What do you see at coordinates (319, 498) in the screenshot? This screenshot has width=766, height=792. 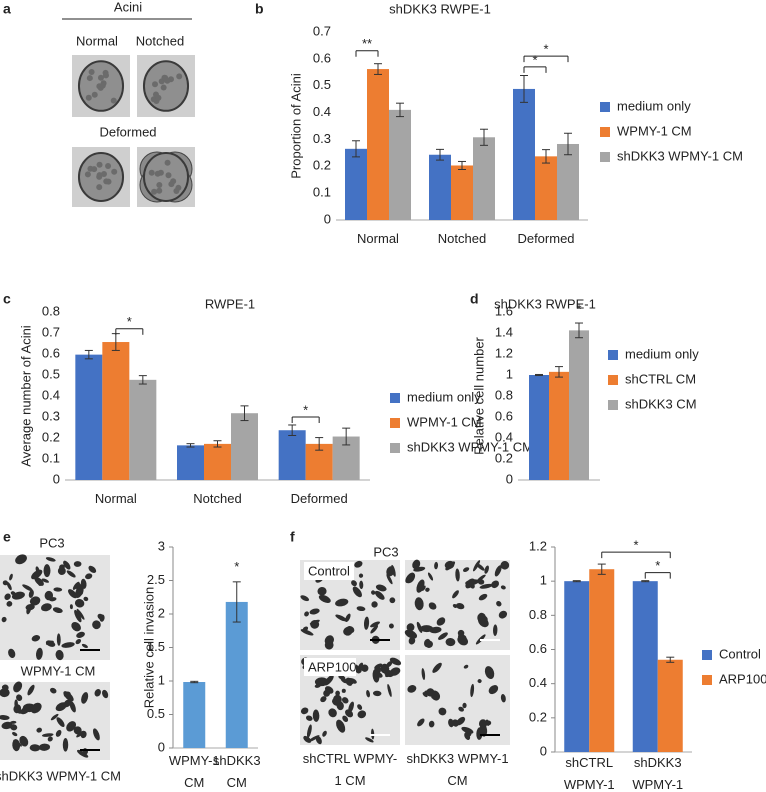 I see `x-tick-label: Deformed` at bounding box center [319, 498].